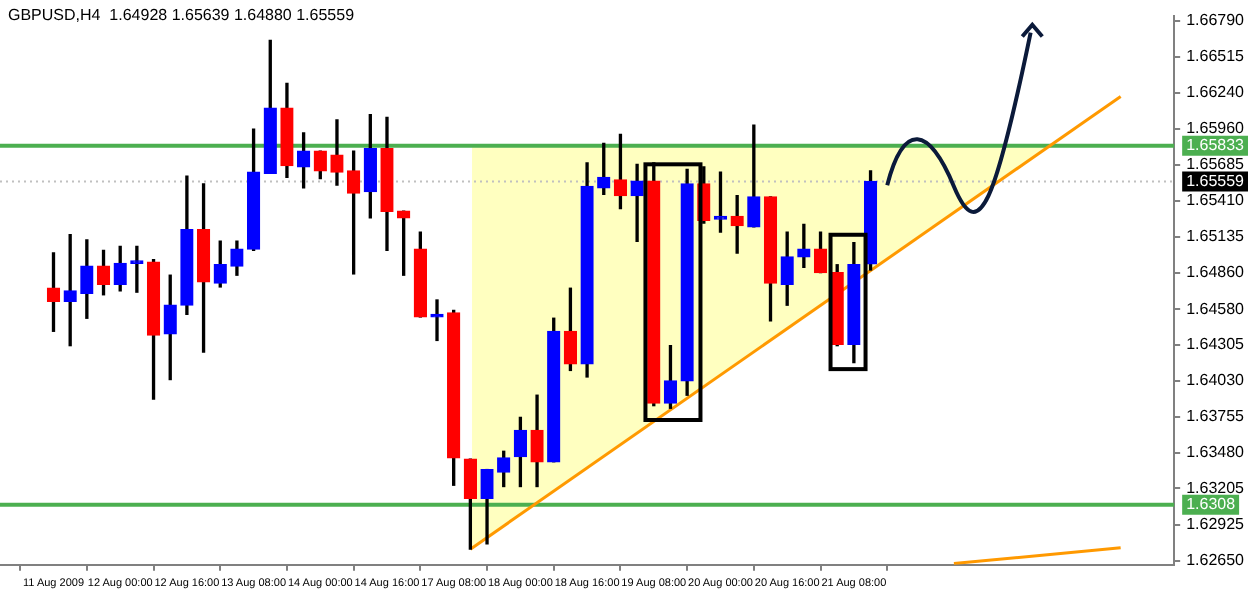  I want to click on y-tick-label: 1.64860, so click(1216, 272).